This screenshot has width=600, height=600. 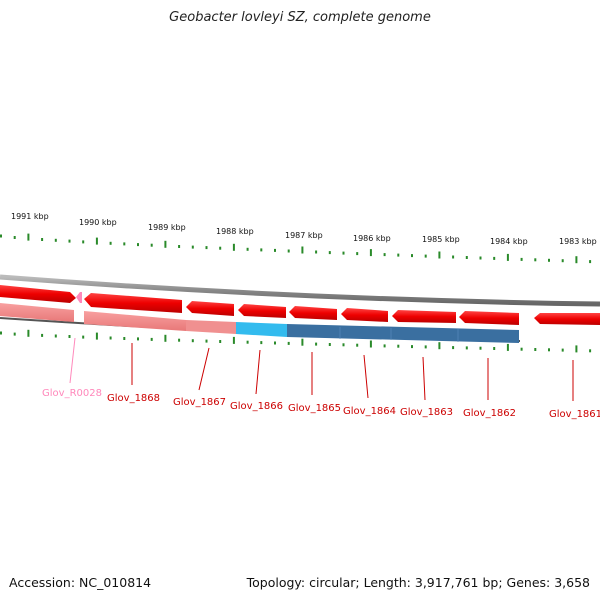 I want to click on accession-text: Accession: NC_010814, so click(x=80, y=582).